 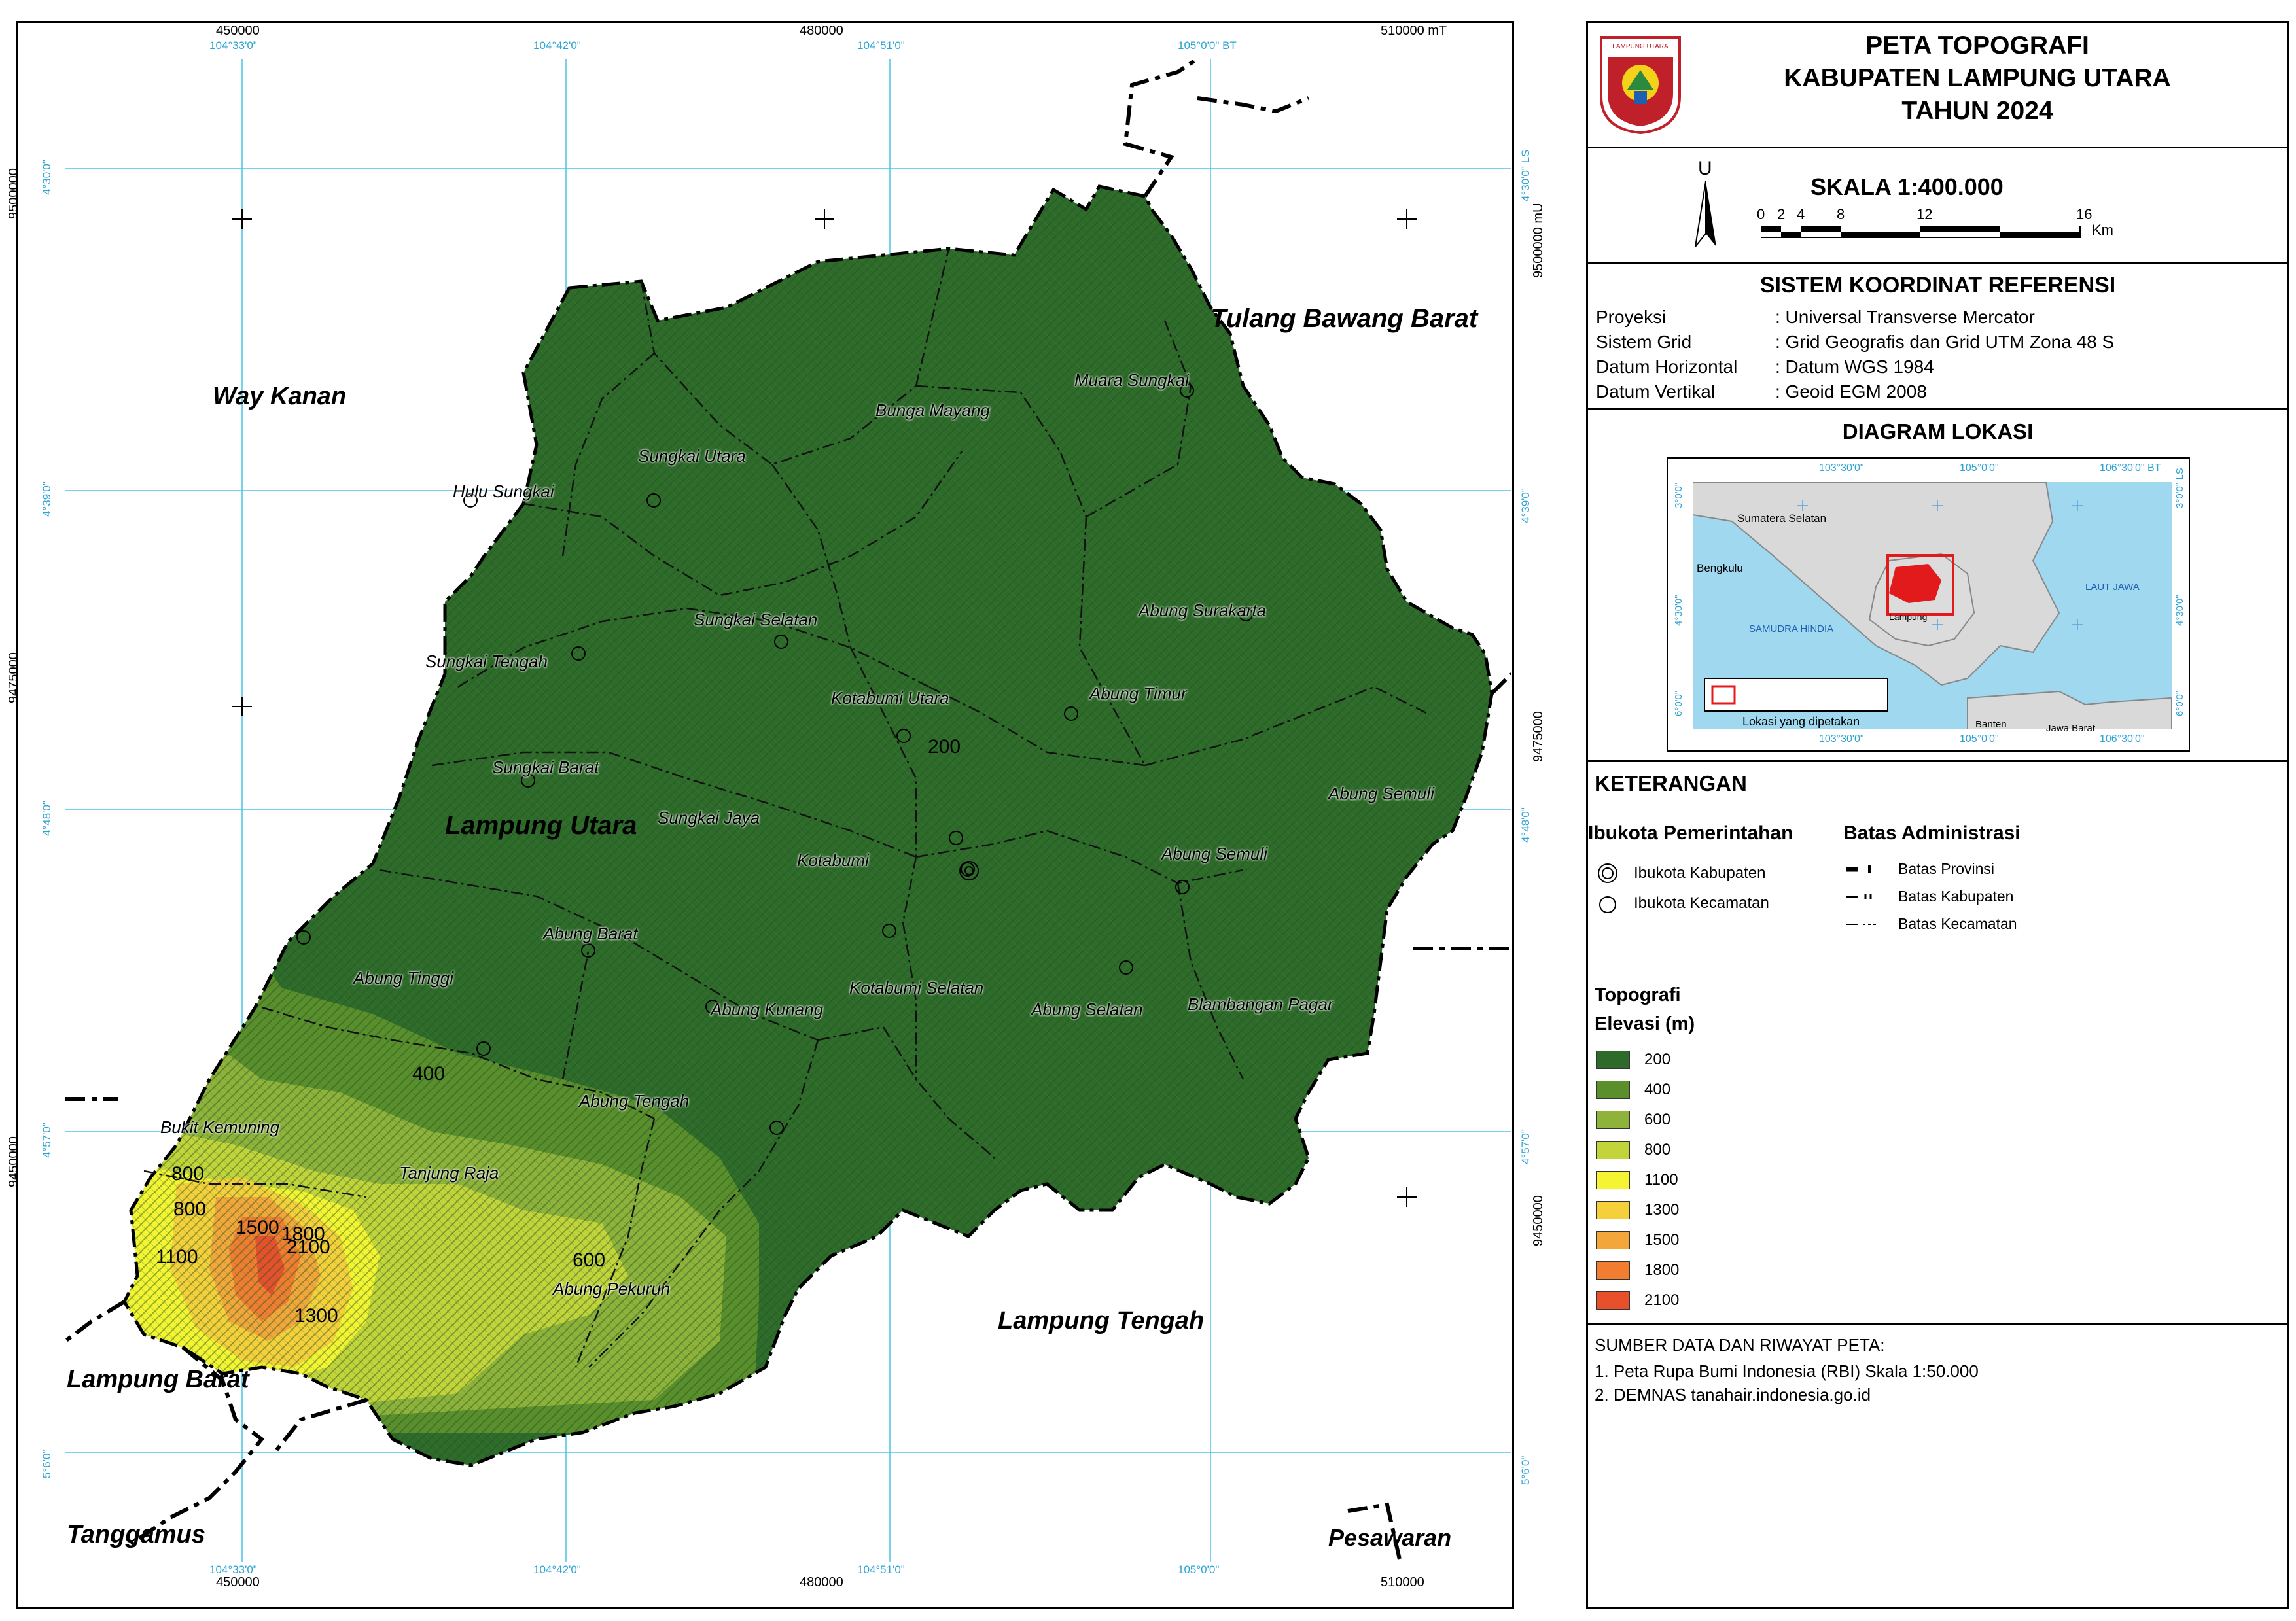 What do you see at coordinates (1199, 1569) in the screenshot?
I see `geo-bottom-label: 105°0'0"` at bounding box center [1199, 1569].